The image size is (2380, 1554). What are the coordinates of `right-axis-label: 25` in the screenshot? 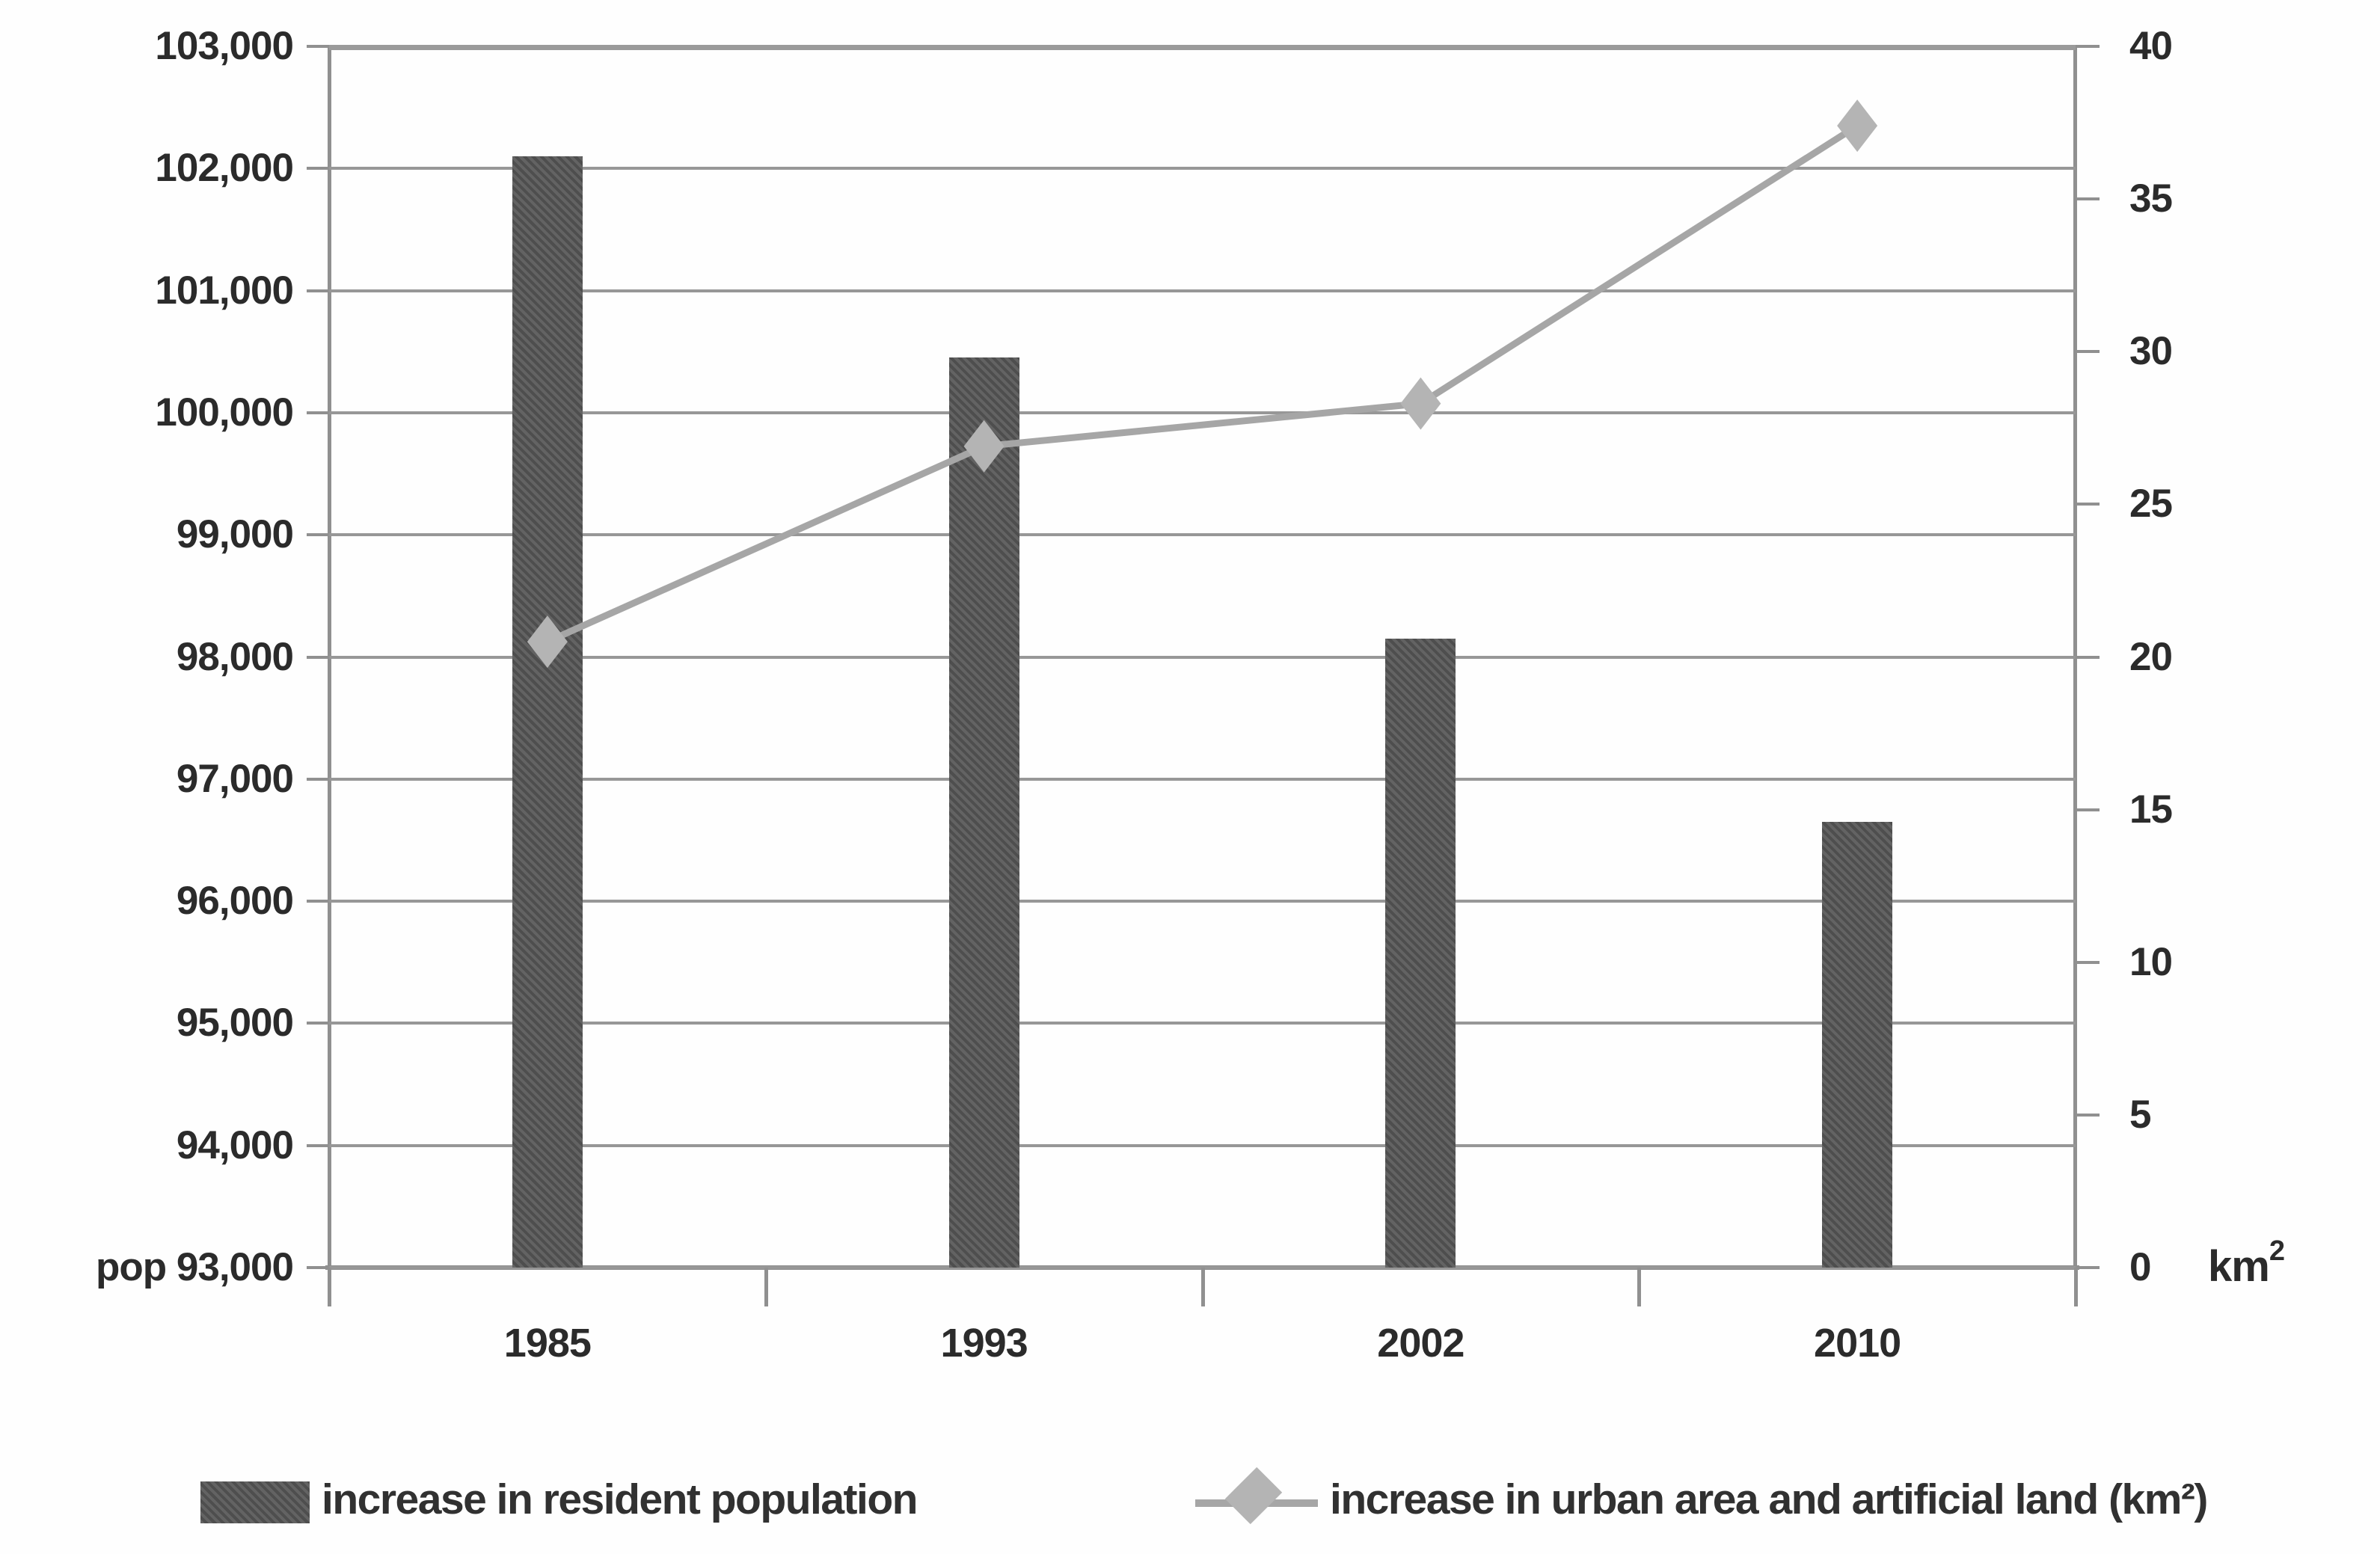 It's located at (2151, 504).